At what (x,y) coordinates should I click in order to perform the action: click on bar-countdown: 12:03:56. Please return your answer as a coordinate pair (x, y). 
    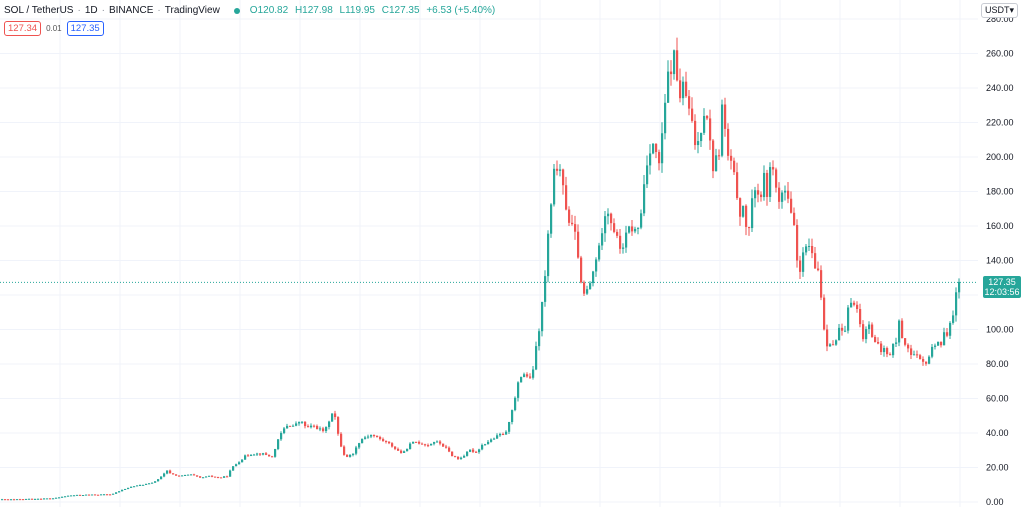
    Looking at the image, I should click on (1002, 292).